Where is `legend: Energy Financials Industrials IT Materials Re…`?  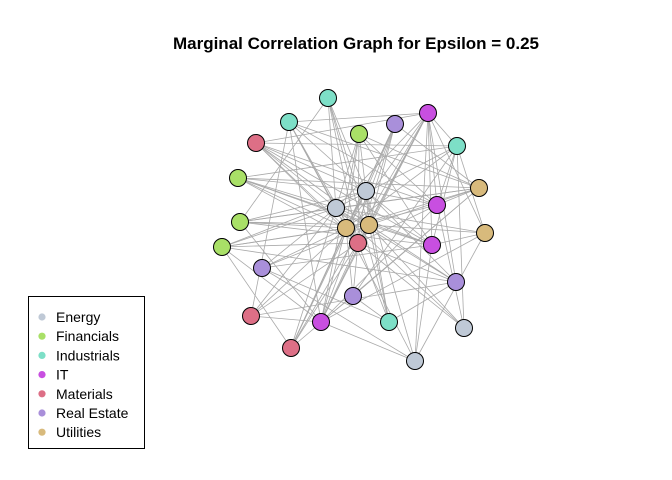
legend: Energy Financials Industrials IT Materials Re… is located at coordinates (86, 372).